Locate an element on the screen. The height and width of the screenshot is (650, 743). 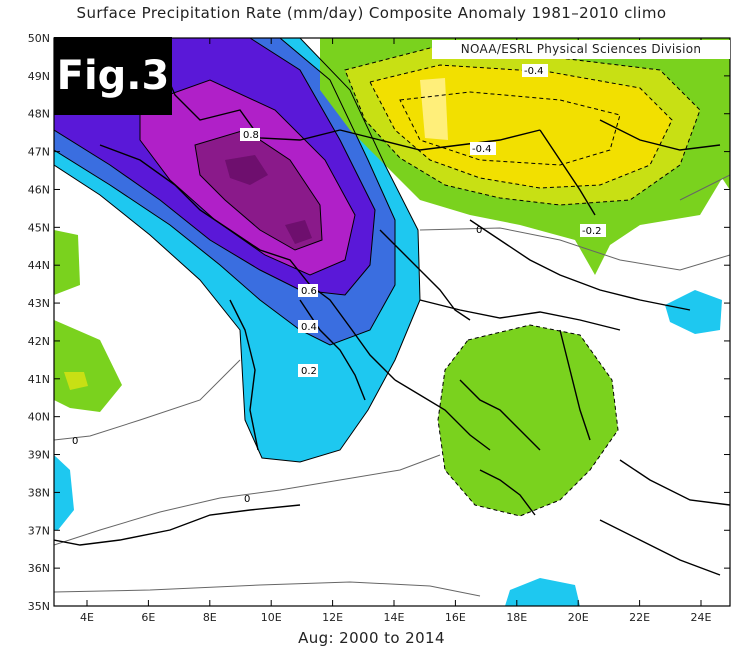
longitude-label: 16E is located at coordinates (455, 617).